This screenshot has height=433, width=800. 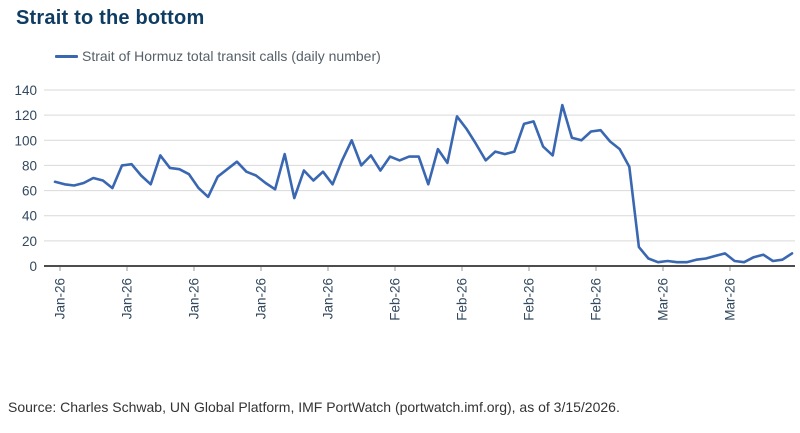 What do you see at coordinates (29, 216) in the screenshot?
I see `y-axis-tick-label: 40` at bounding box center [29, 216].